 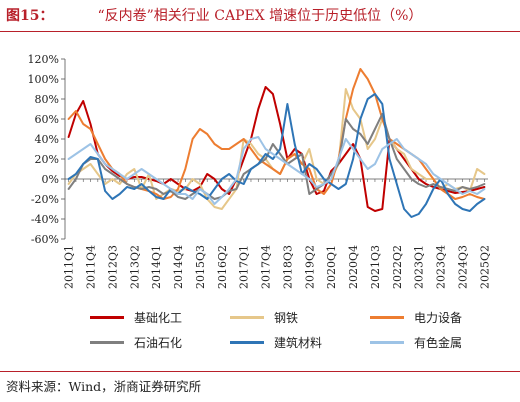 I want to click on figure-title-bar: 图15： “反内卷”相关行业 CAPEX 增速位于历史低位（%）, so click(x=260, y=15).